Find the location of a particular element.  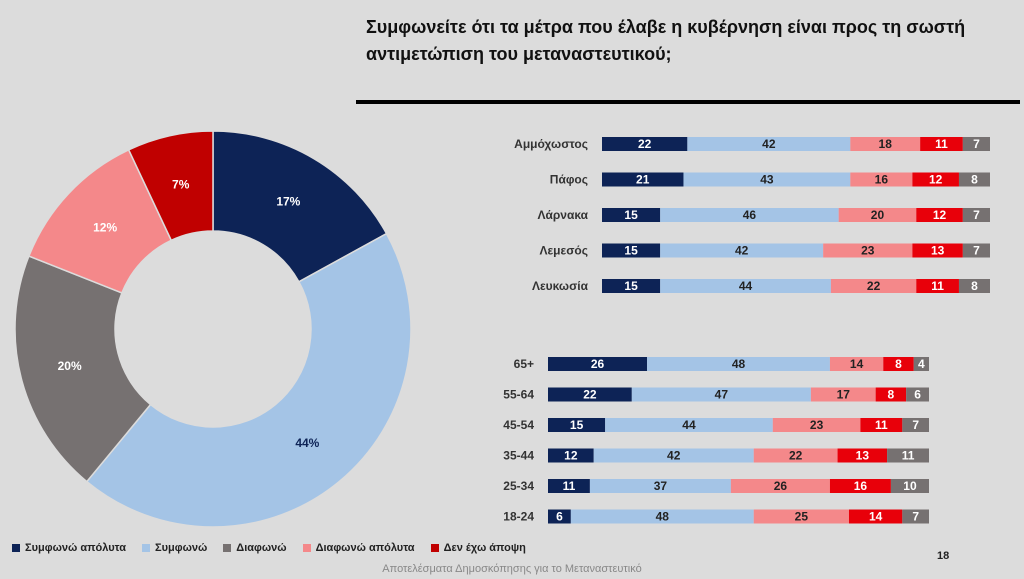

legend-label: Δεν έχω άποψη is located at coordinates (484, 548).